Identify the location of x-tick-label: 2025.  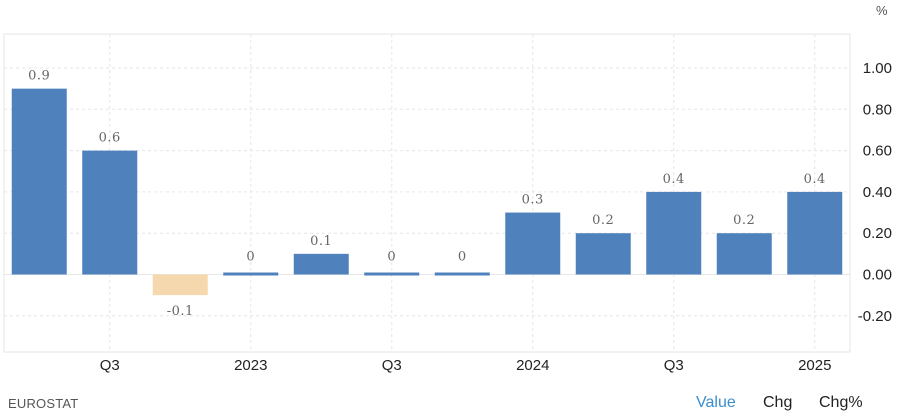
(814, 365).